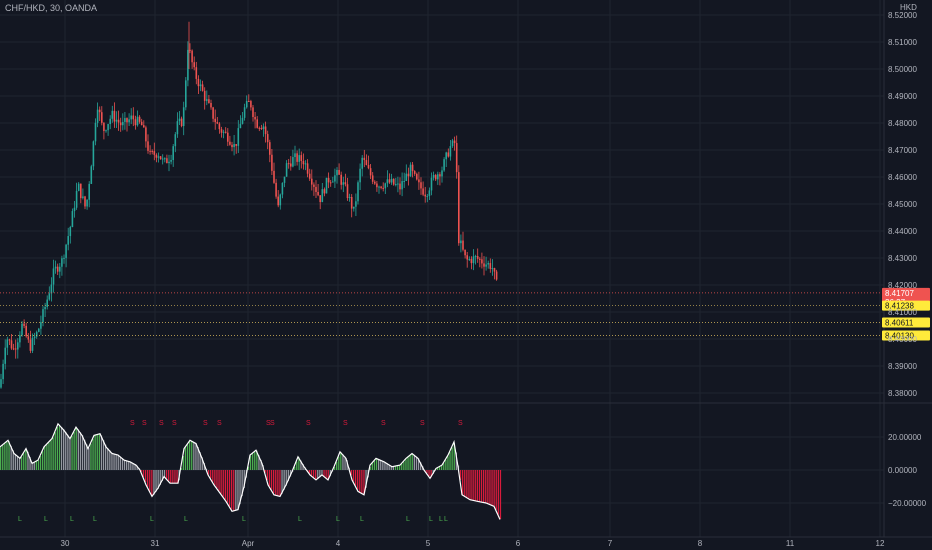  Describe the element at coordinates (899, 293) in the screenshot. I see `price-label-text: 8.41707` at that location.